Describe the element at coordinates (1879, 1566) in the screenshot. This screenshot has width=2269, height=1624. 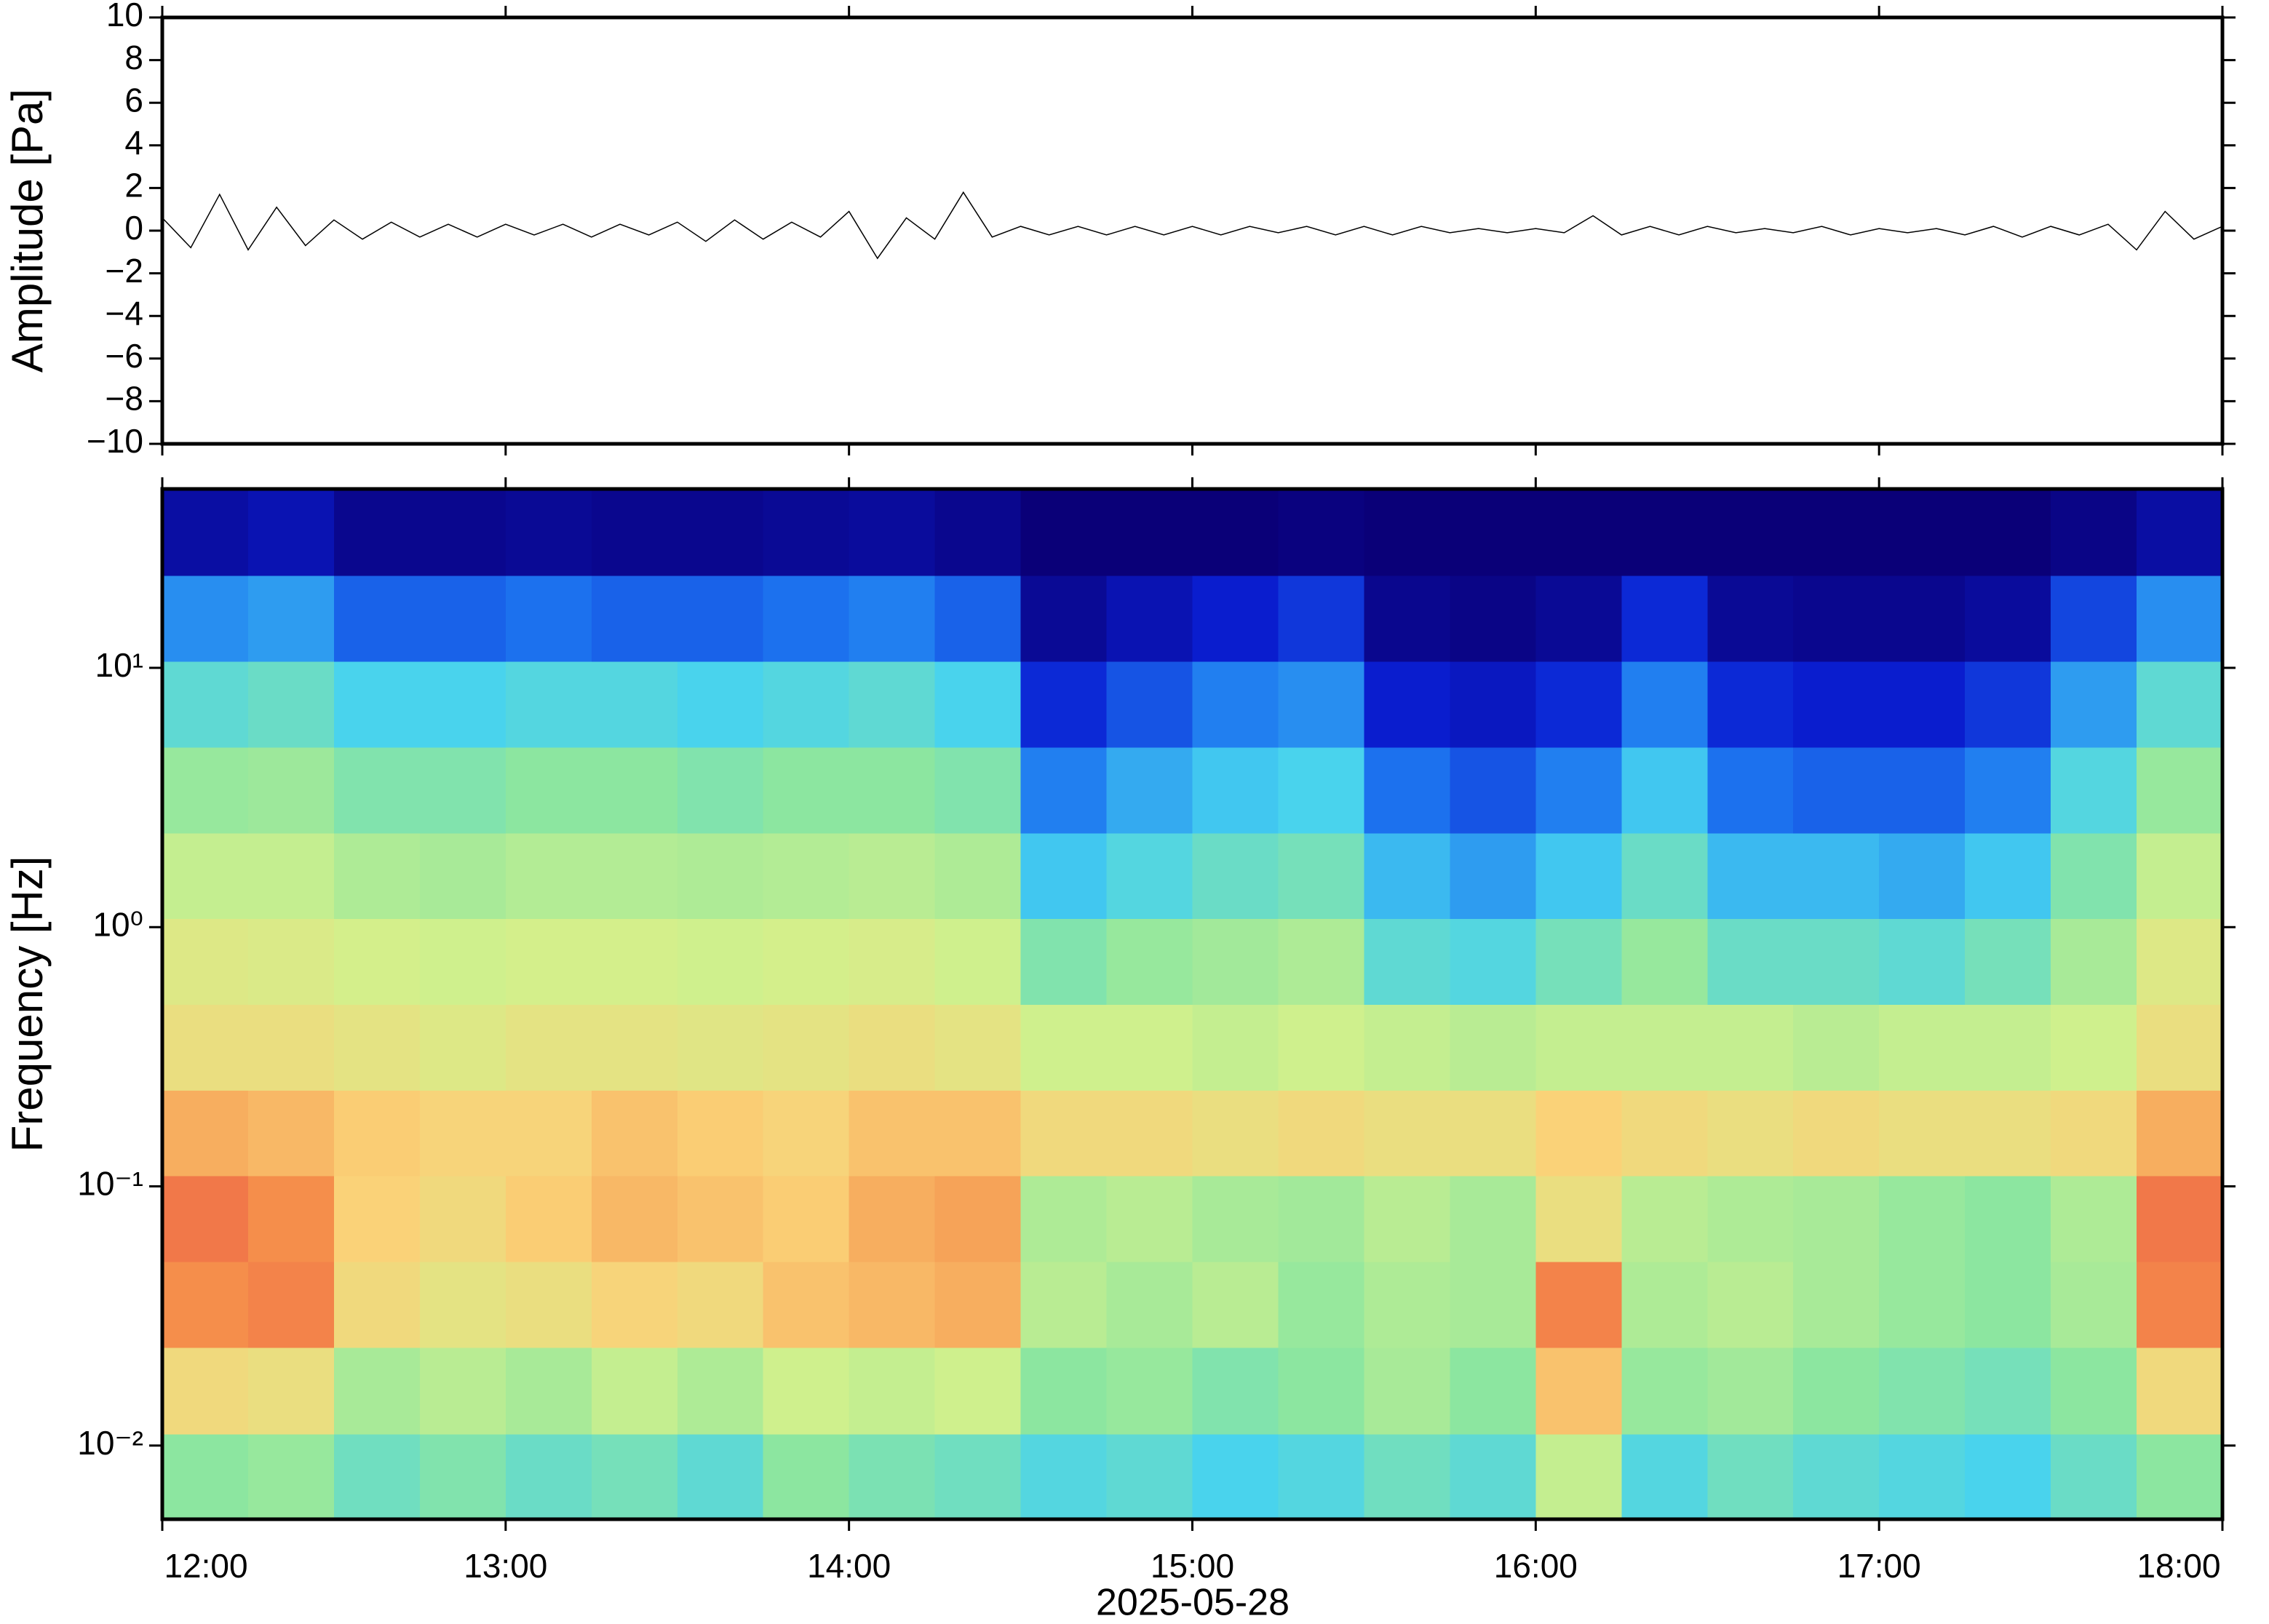
I see `x-tick-label: 17:00` at that location.